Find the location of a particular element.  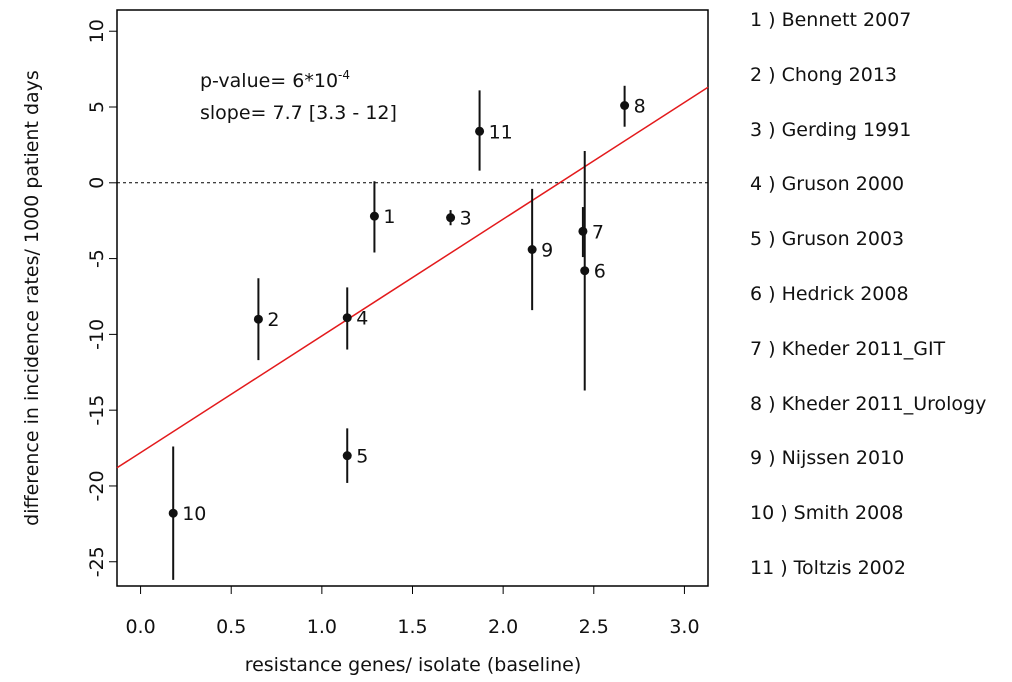

y-axis: -25 -20 -15 -10 -5 0 5 10 is located at coordinates (101, 298).